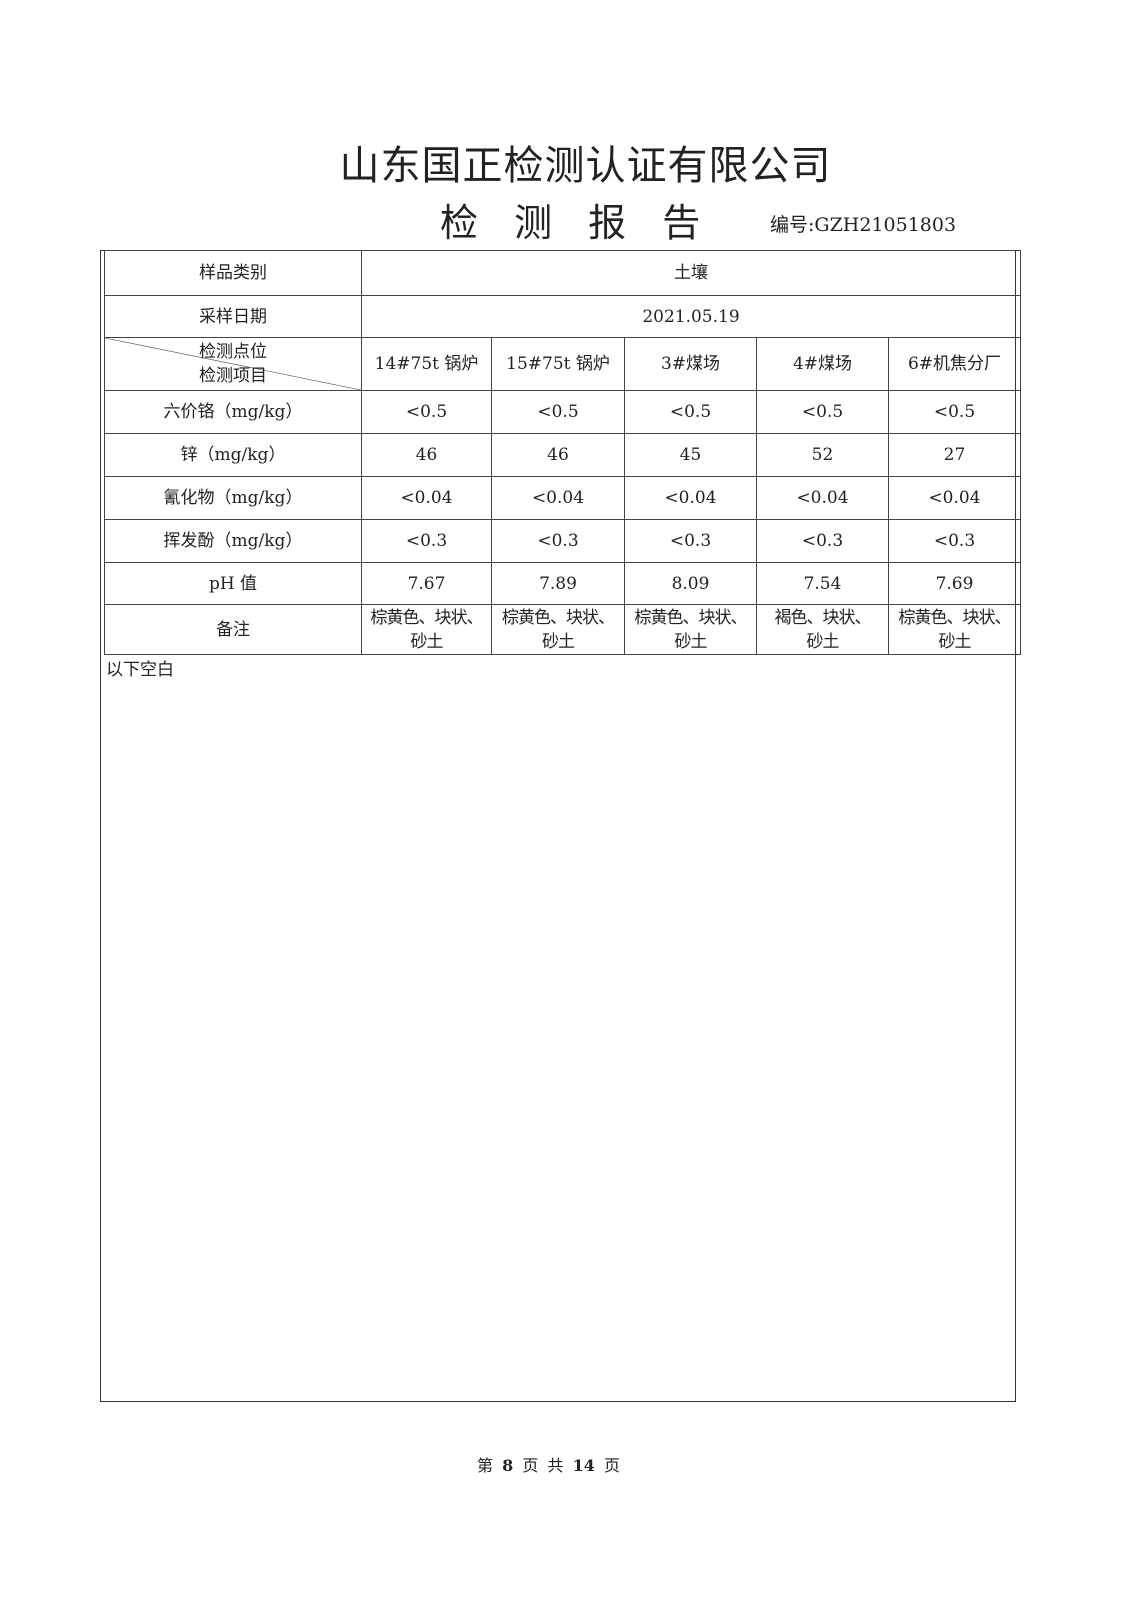  Describe the element at coordinates (543, 1465) in the screenshot. I see `footer-middle: 页 共` at that location.